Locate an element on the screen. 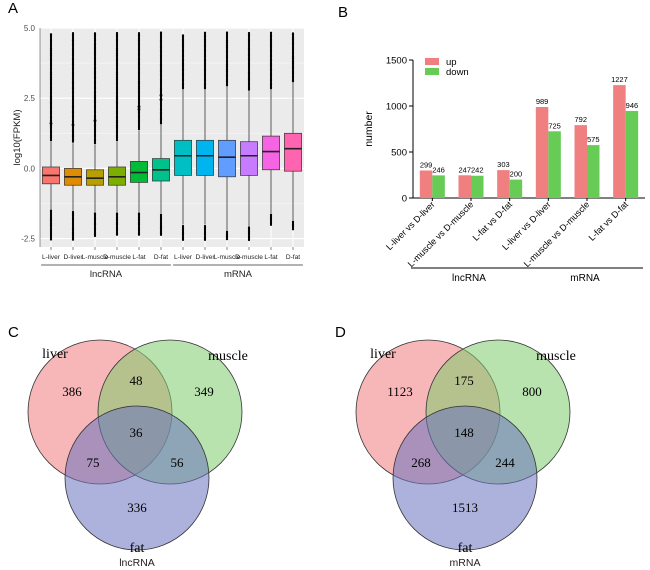 This screenshot has width=650, height=570. x-tick-label: D-fat is located at coordinates (161, 257).